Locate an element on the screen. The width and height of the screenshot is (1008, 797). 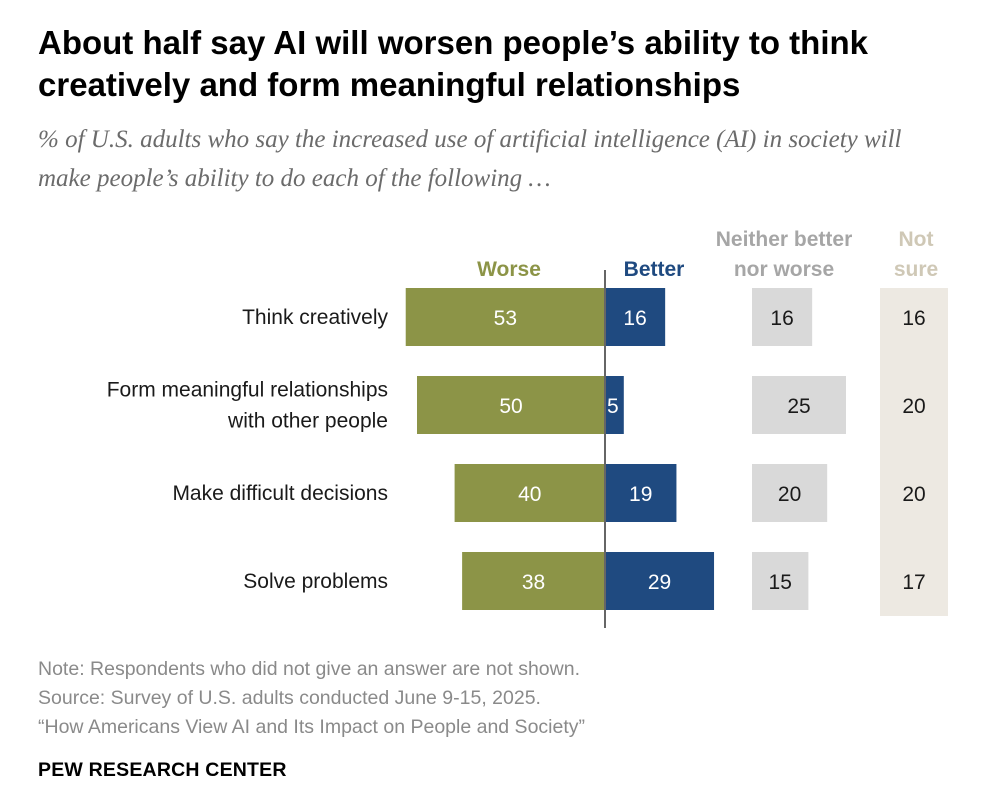
category-label: Form meaningful relationships is located at coordinates (247, 390).